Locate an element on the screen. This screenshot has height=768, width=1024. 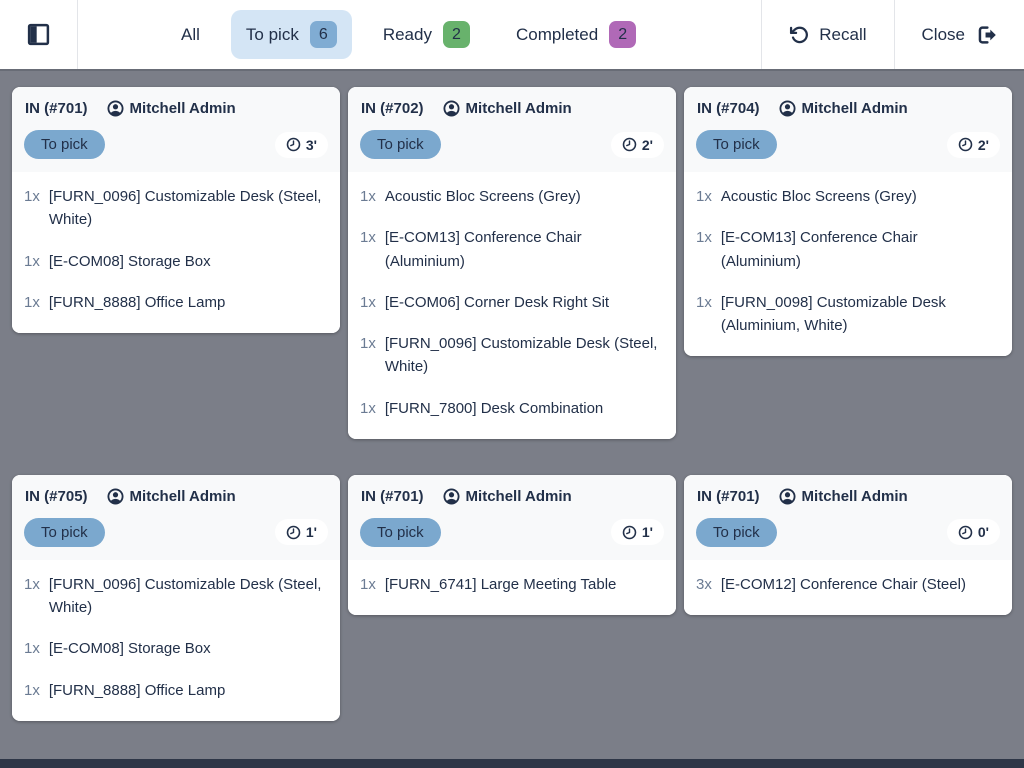
close-label: Close is located at coordinates (943, 34).